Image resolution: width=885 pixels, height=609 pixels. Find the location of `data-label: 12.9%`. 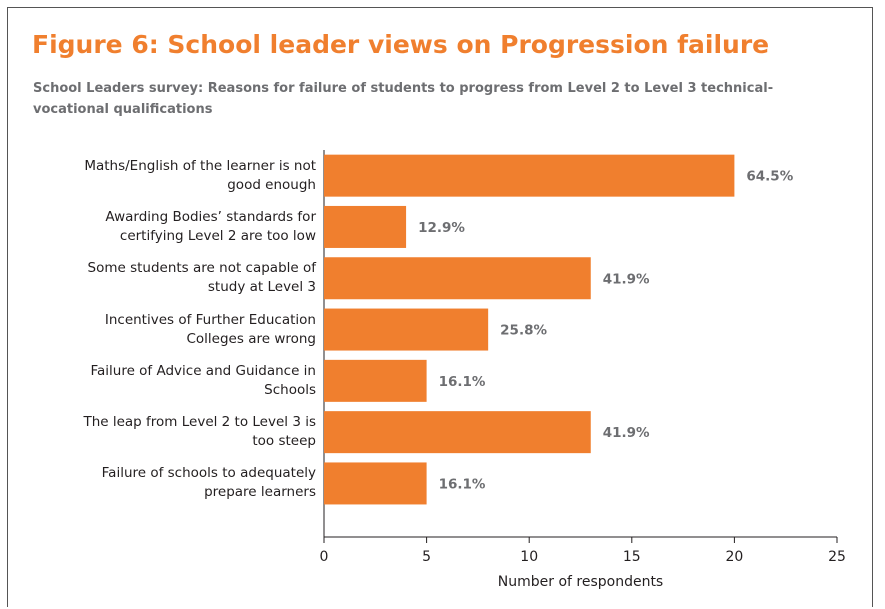

data-label: 12.9% is located at coordinates (441, 228).